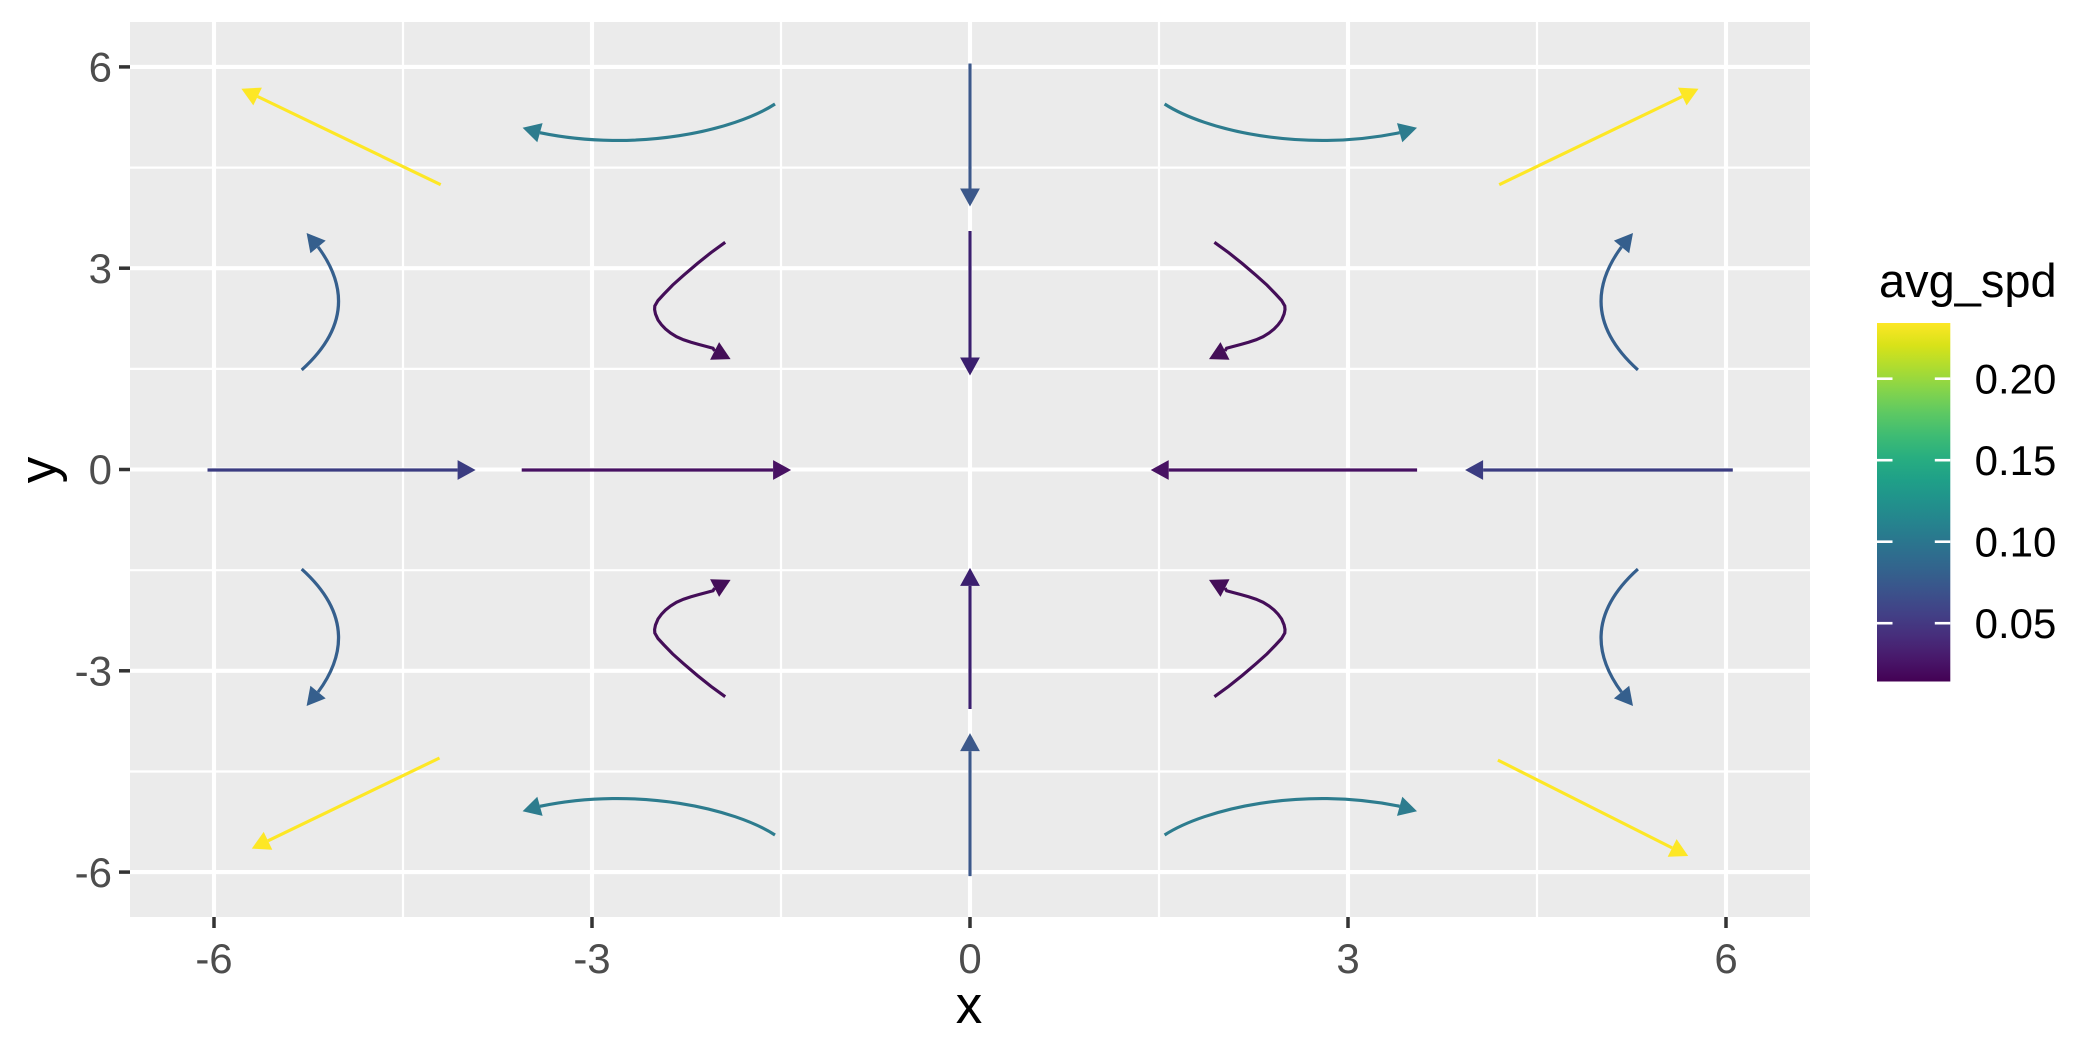 This screenshot has width=2100, height=1050. Describe the element at coordinates (1968, 280) in the screenshot. I see `svg-text: avg_spd` at that location.